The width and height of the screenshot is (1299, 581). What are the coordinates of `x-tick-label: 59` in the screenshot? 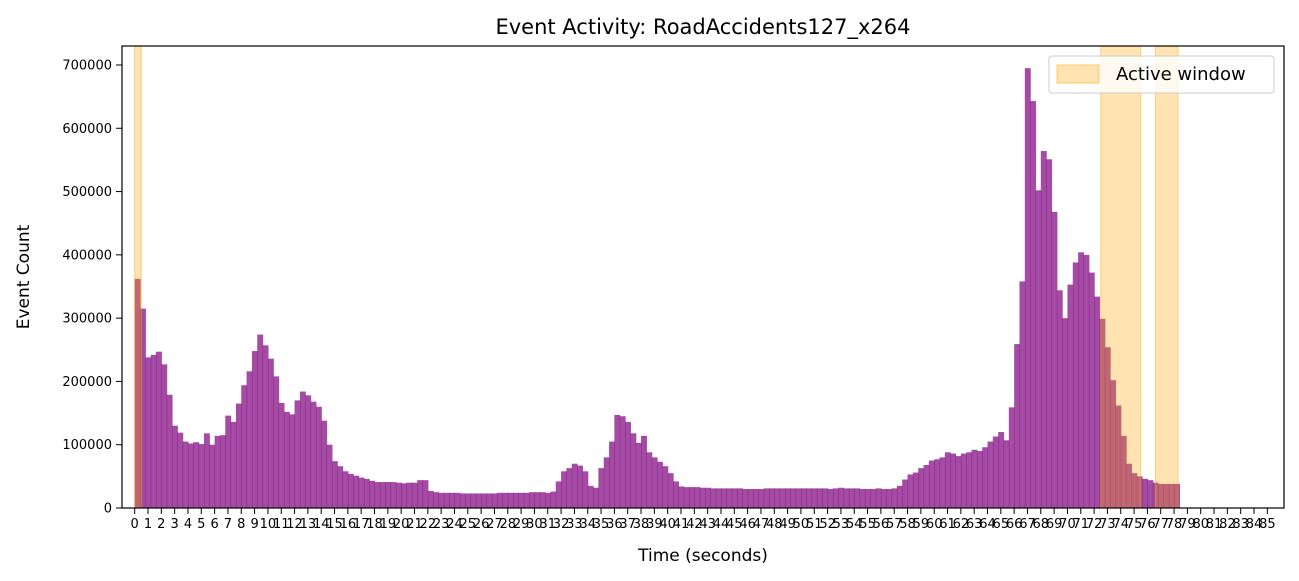 It's located at (921, 524).